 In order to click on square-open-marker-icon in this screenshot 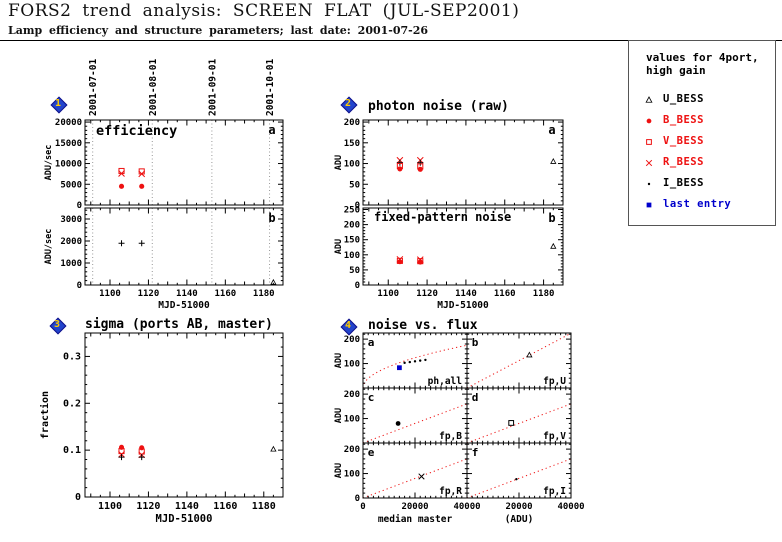, I will do `click(649, 141)`.